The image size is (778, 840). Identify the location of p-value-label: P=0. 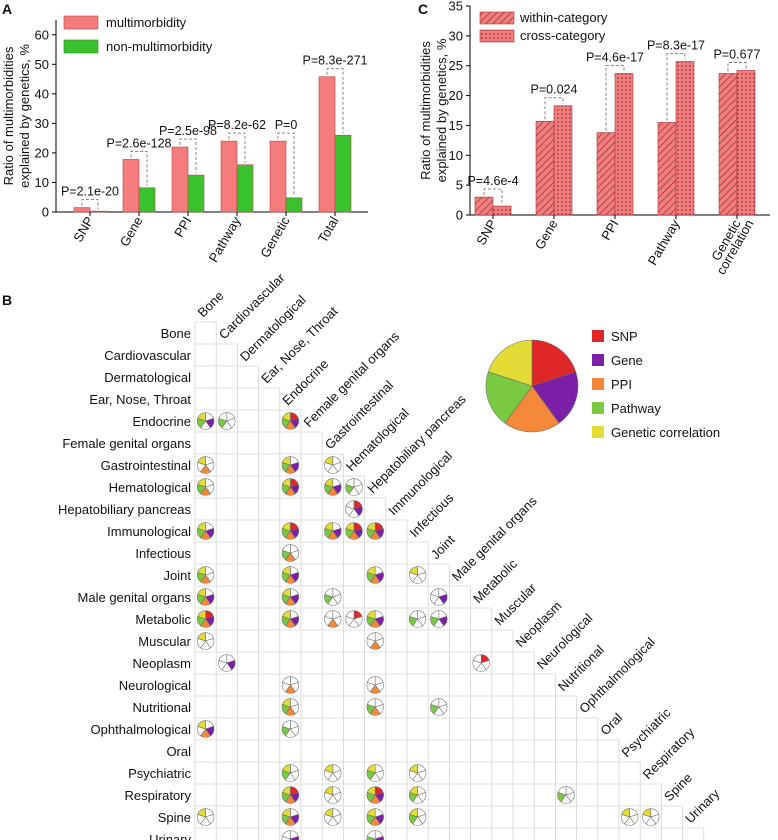
(286, 125).